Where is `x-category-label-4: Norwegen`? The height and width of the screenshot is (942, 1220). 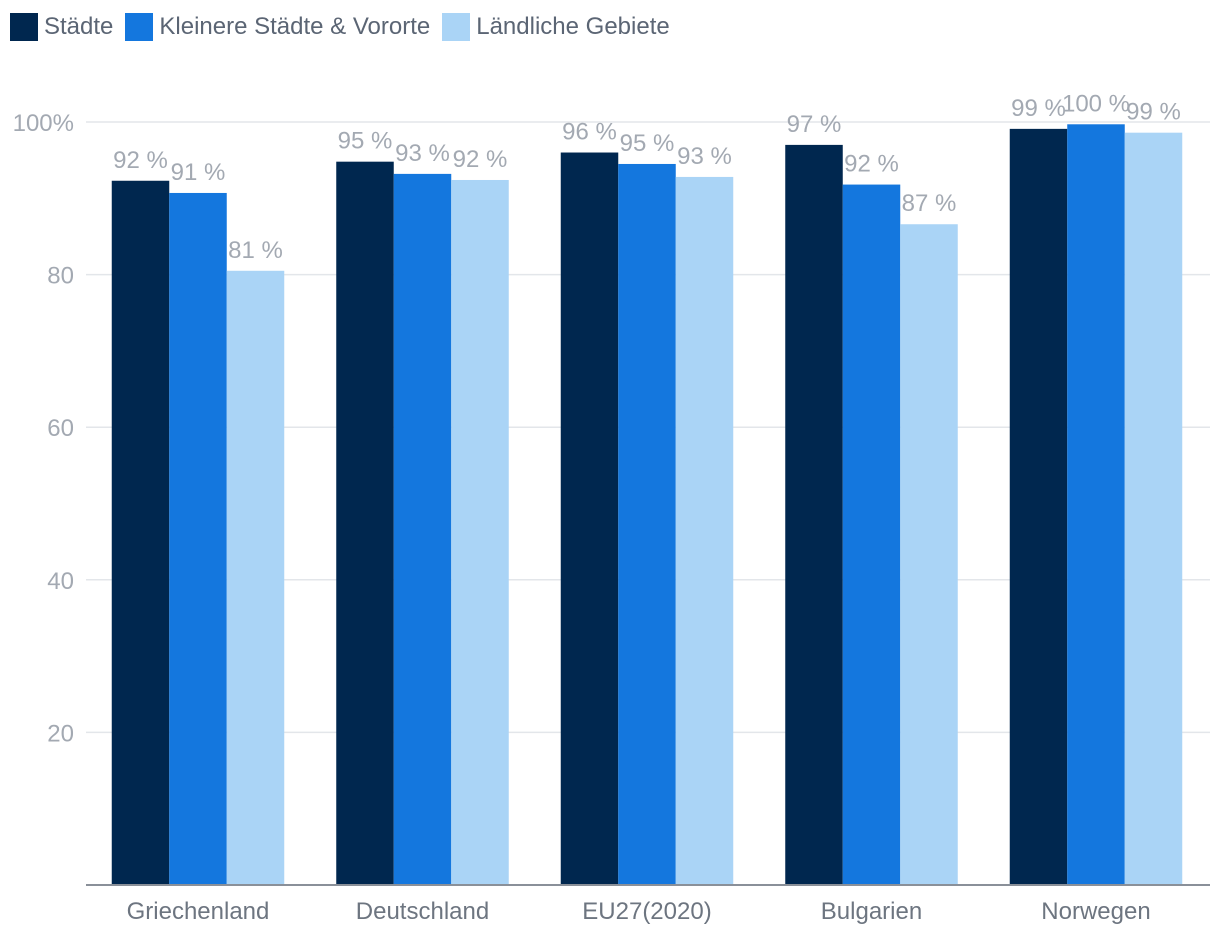 x-category-label-4: Norwegen is located at coordinates (1095, 911).